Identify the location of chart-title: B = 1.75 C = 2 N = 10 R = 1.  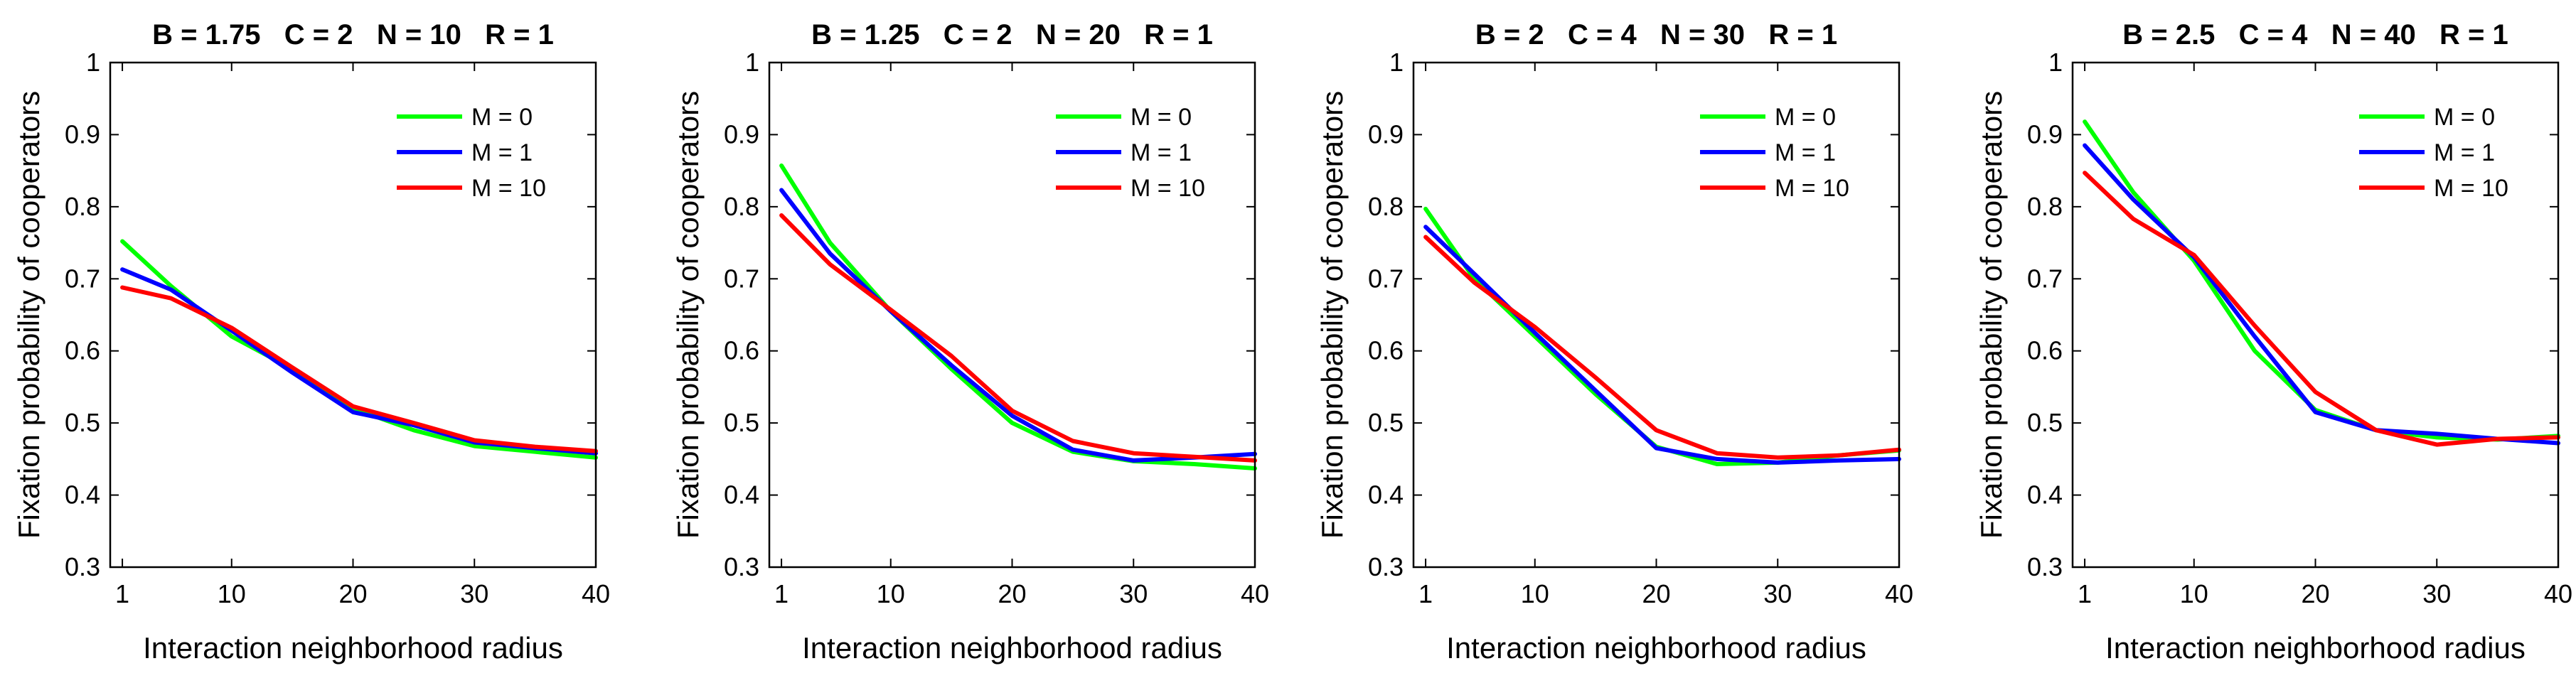
(353, 34).